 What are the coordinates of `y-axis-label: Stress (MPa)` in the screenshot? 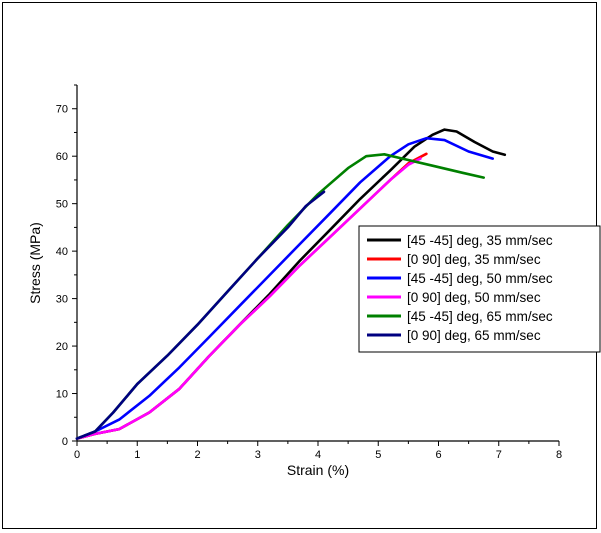 It's located at (35, 263).